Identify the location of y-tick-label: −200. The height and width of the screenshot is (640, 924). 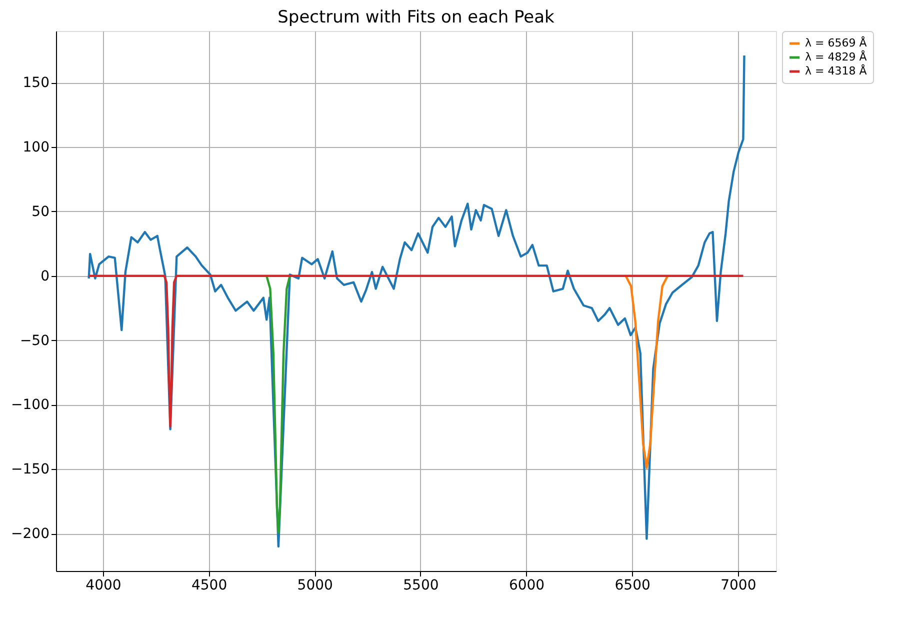
(30, 534).